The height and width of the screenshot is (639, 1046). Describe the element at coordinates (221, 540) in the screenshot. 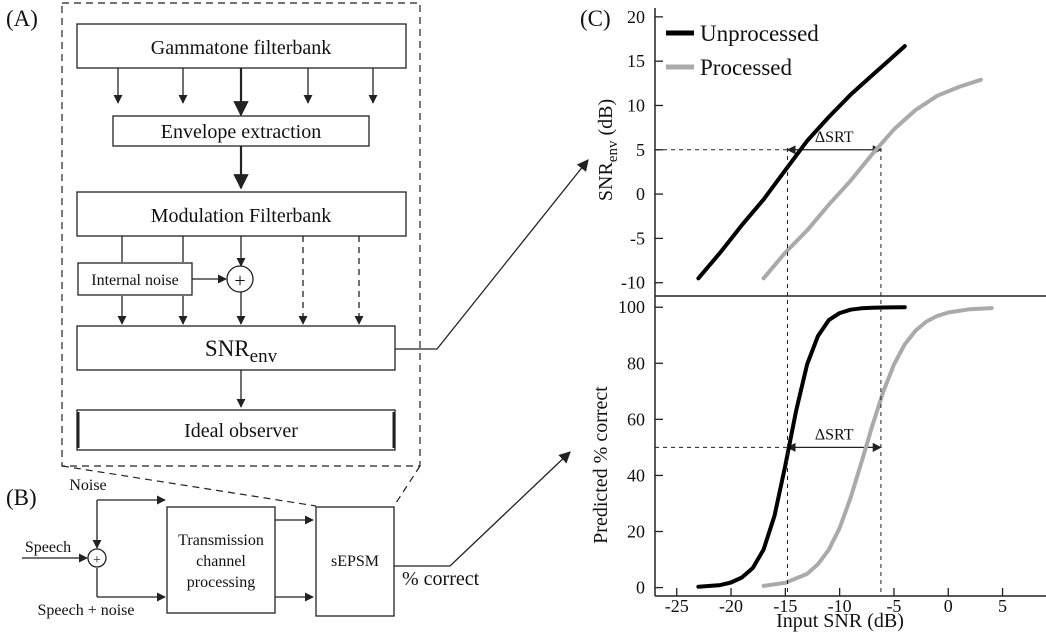

I see `transmission-label-1: Transmission` at that location.